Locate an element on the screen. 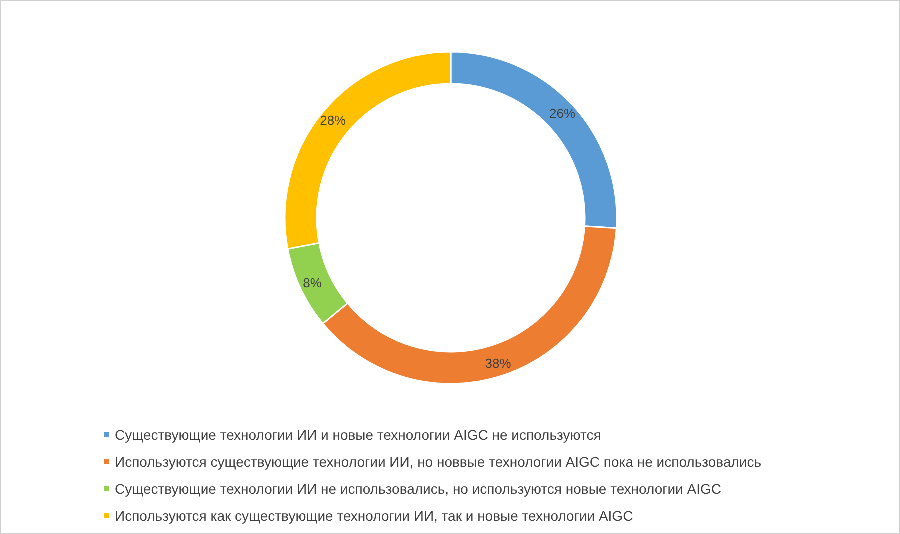  legend-label: Используются как существующие технологии ИИ, так и новые технологии AIGC is located at coordinates (374, 516).